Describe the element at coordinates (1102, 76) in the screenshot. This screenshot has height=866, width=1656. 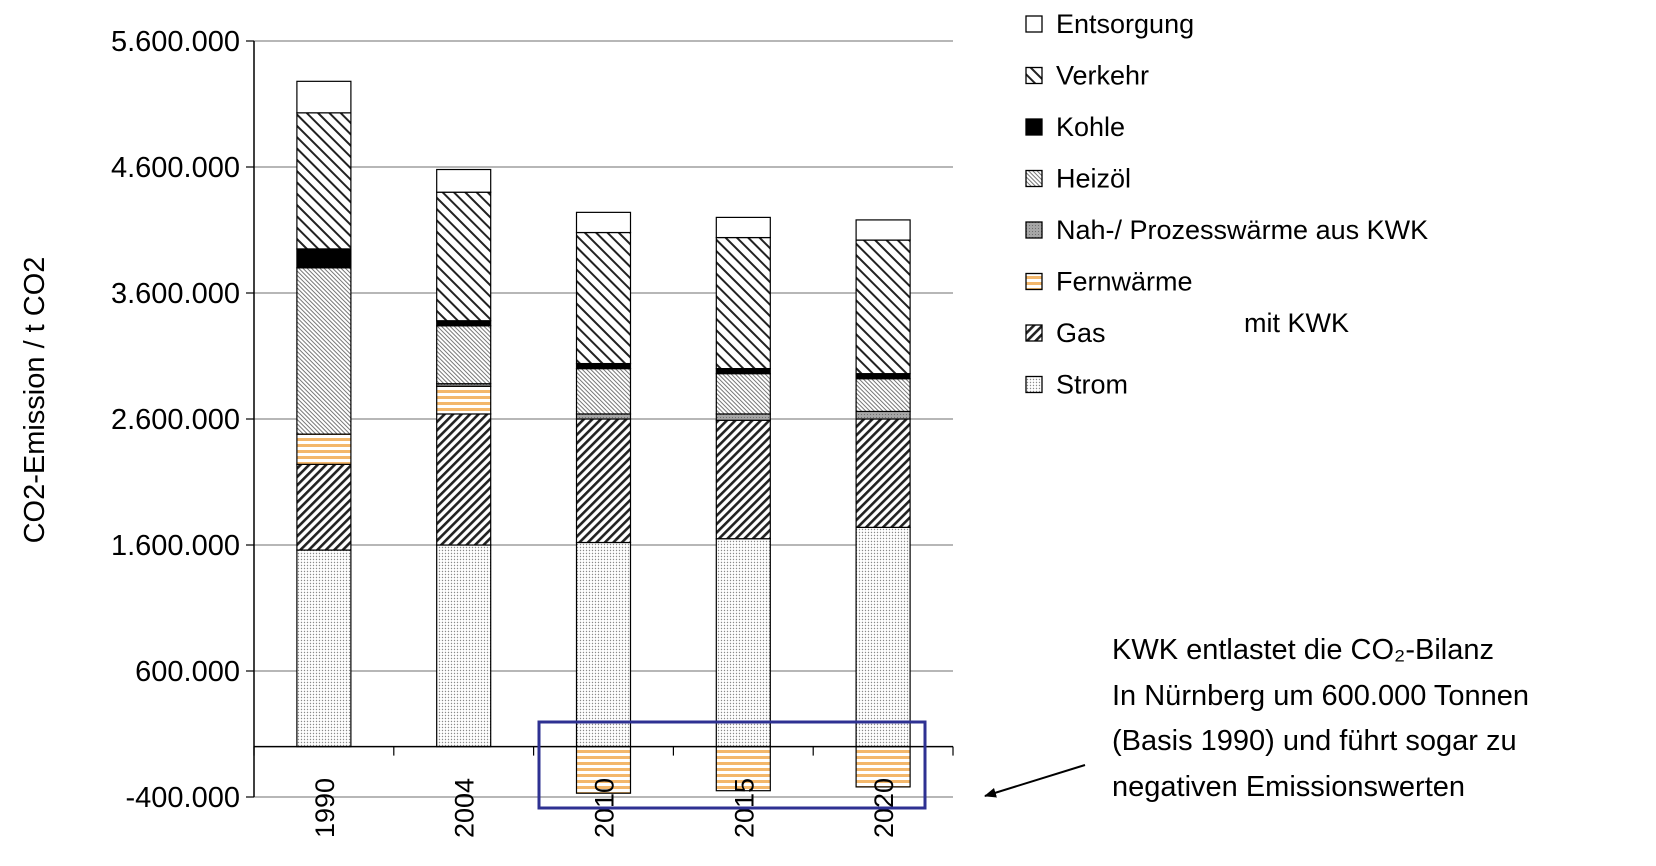
I see `legend-label: Verkehr` at that location.